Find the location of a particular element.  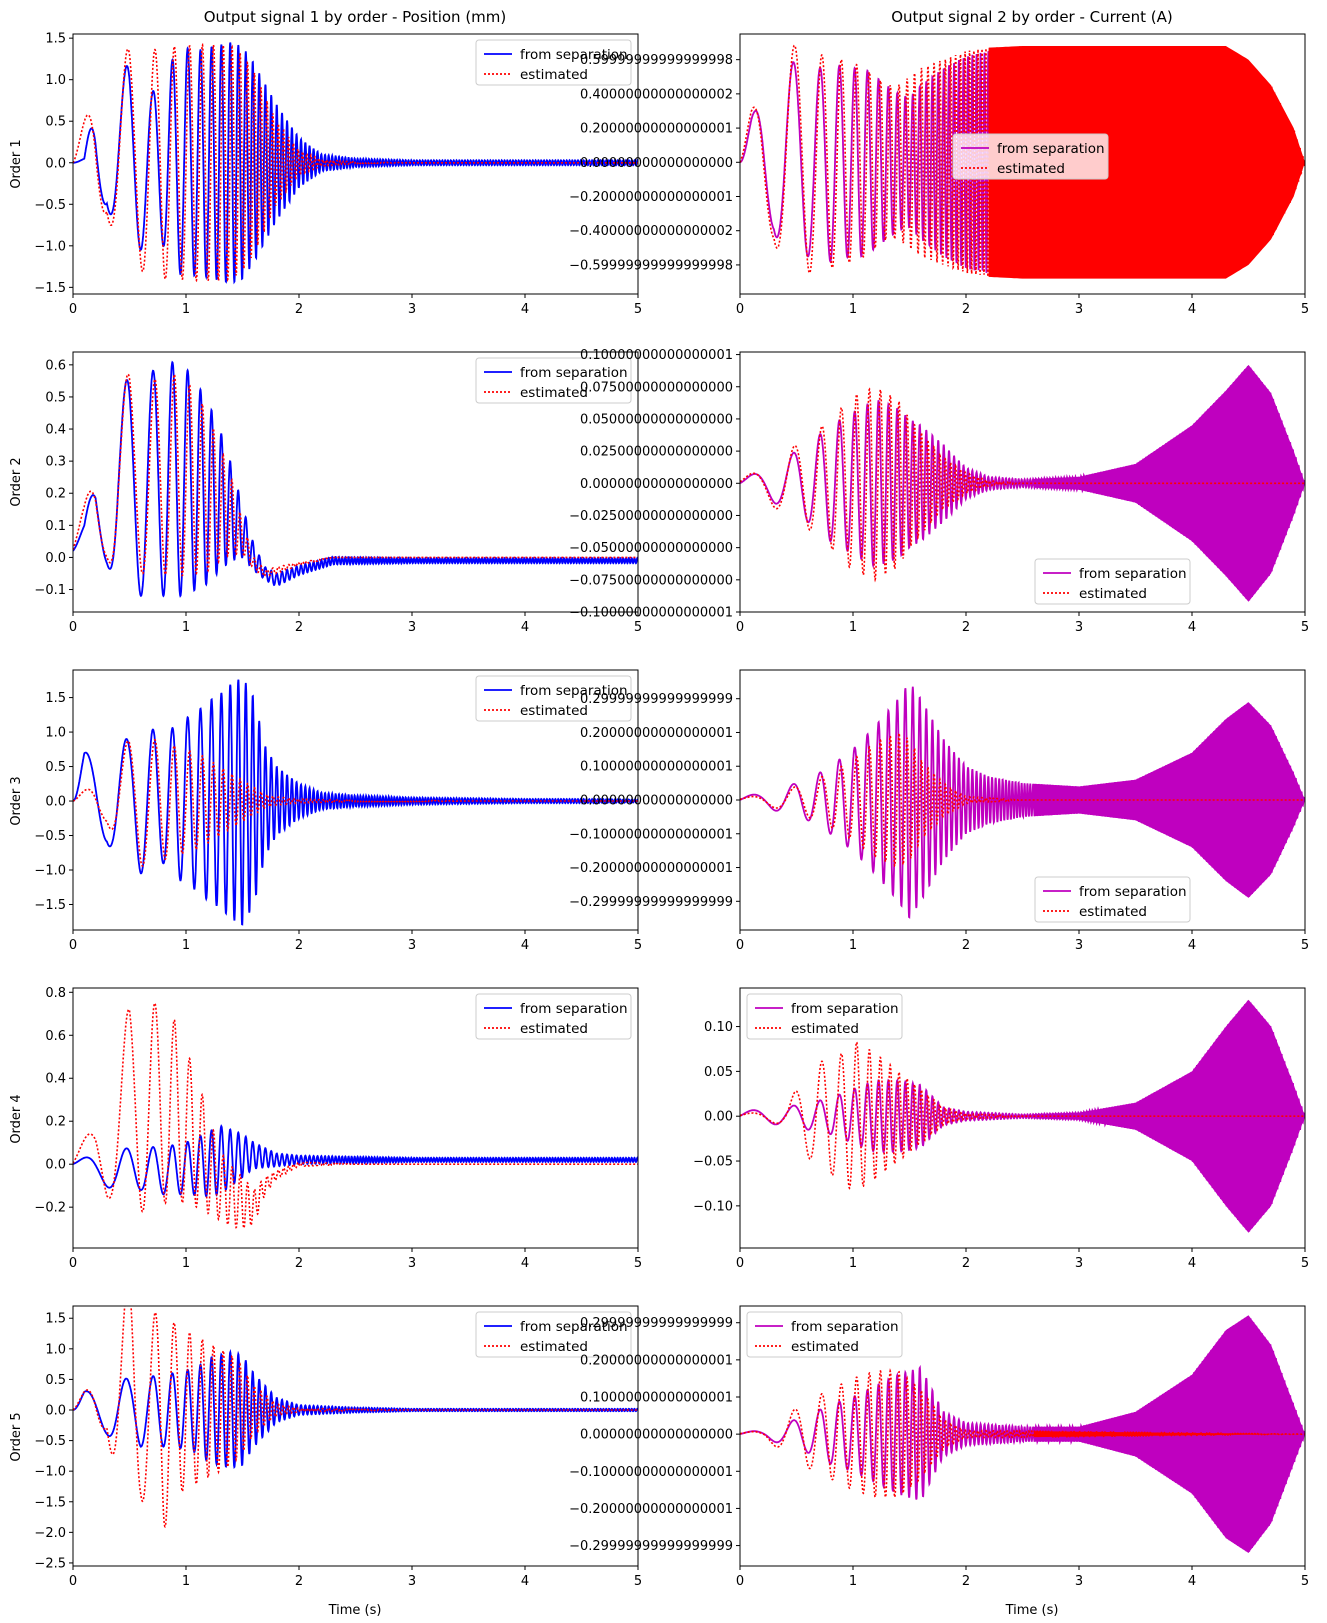

y-tick-label: 0.4 is located at coordinates (55, 430).